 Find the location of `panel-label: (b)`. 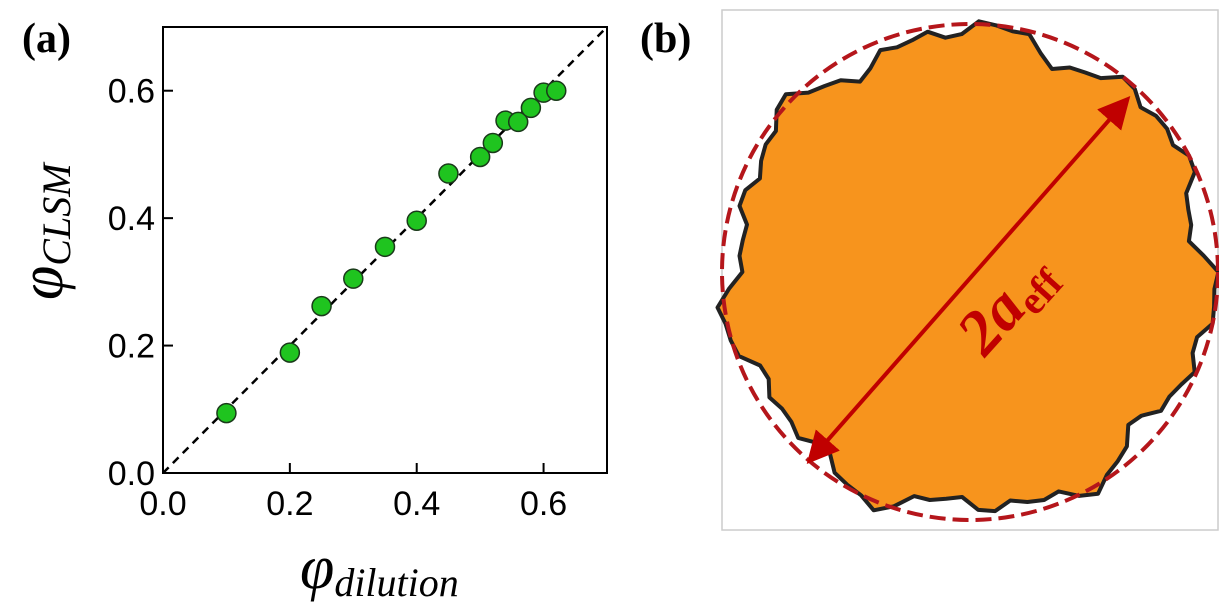

panel-label: (b) is located at coordinates (665, 39).